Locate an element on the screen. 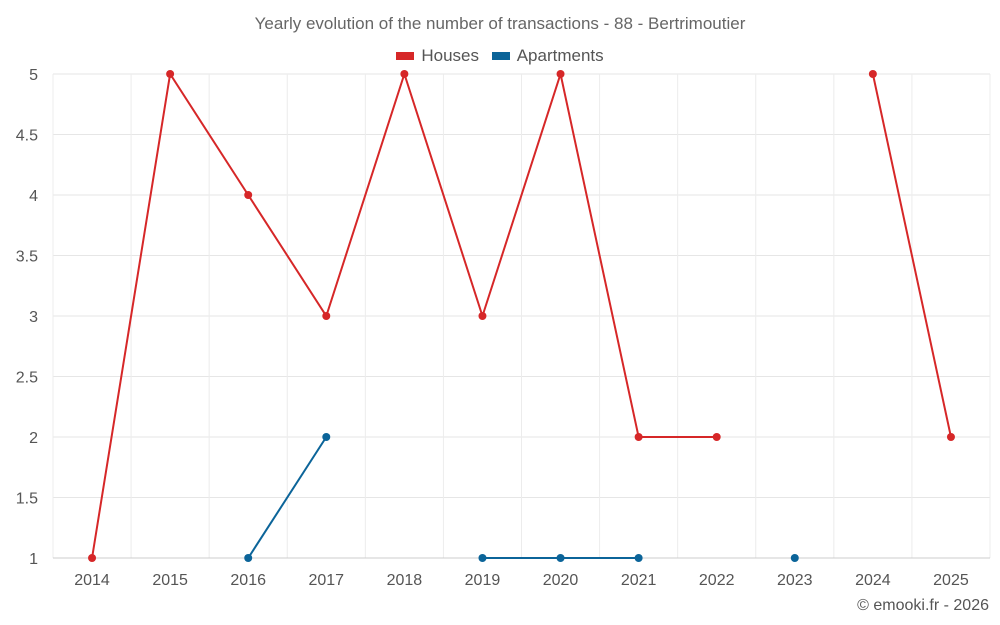 Image resolution: width=1000 pixels, height=625 pixels. x-tick-label: 2014 is located at coordinates (92, 580).